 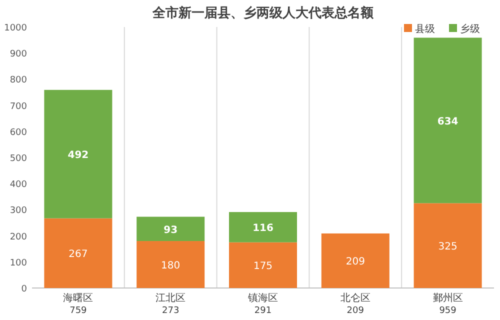 I want to click on y-tick-label: 500, so click(x=19, y=159).